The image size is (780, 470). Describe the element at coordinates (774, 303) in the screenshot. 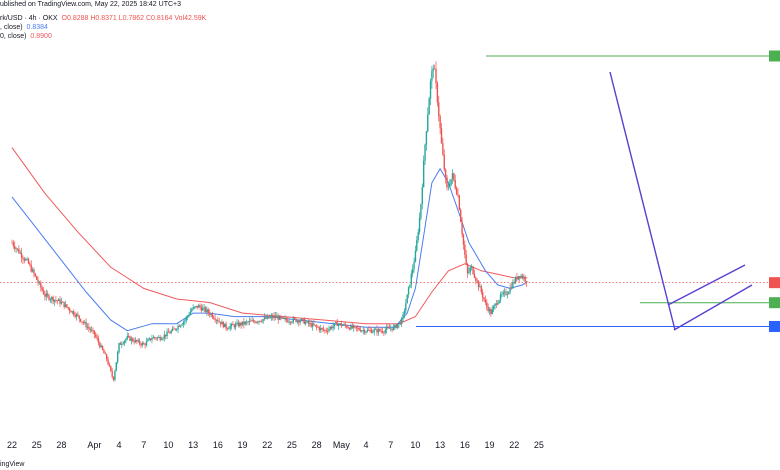

I see `mid-support-badge` at that location.